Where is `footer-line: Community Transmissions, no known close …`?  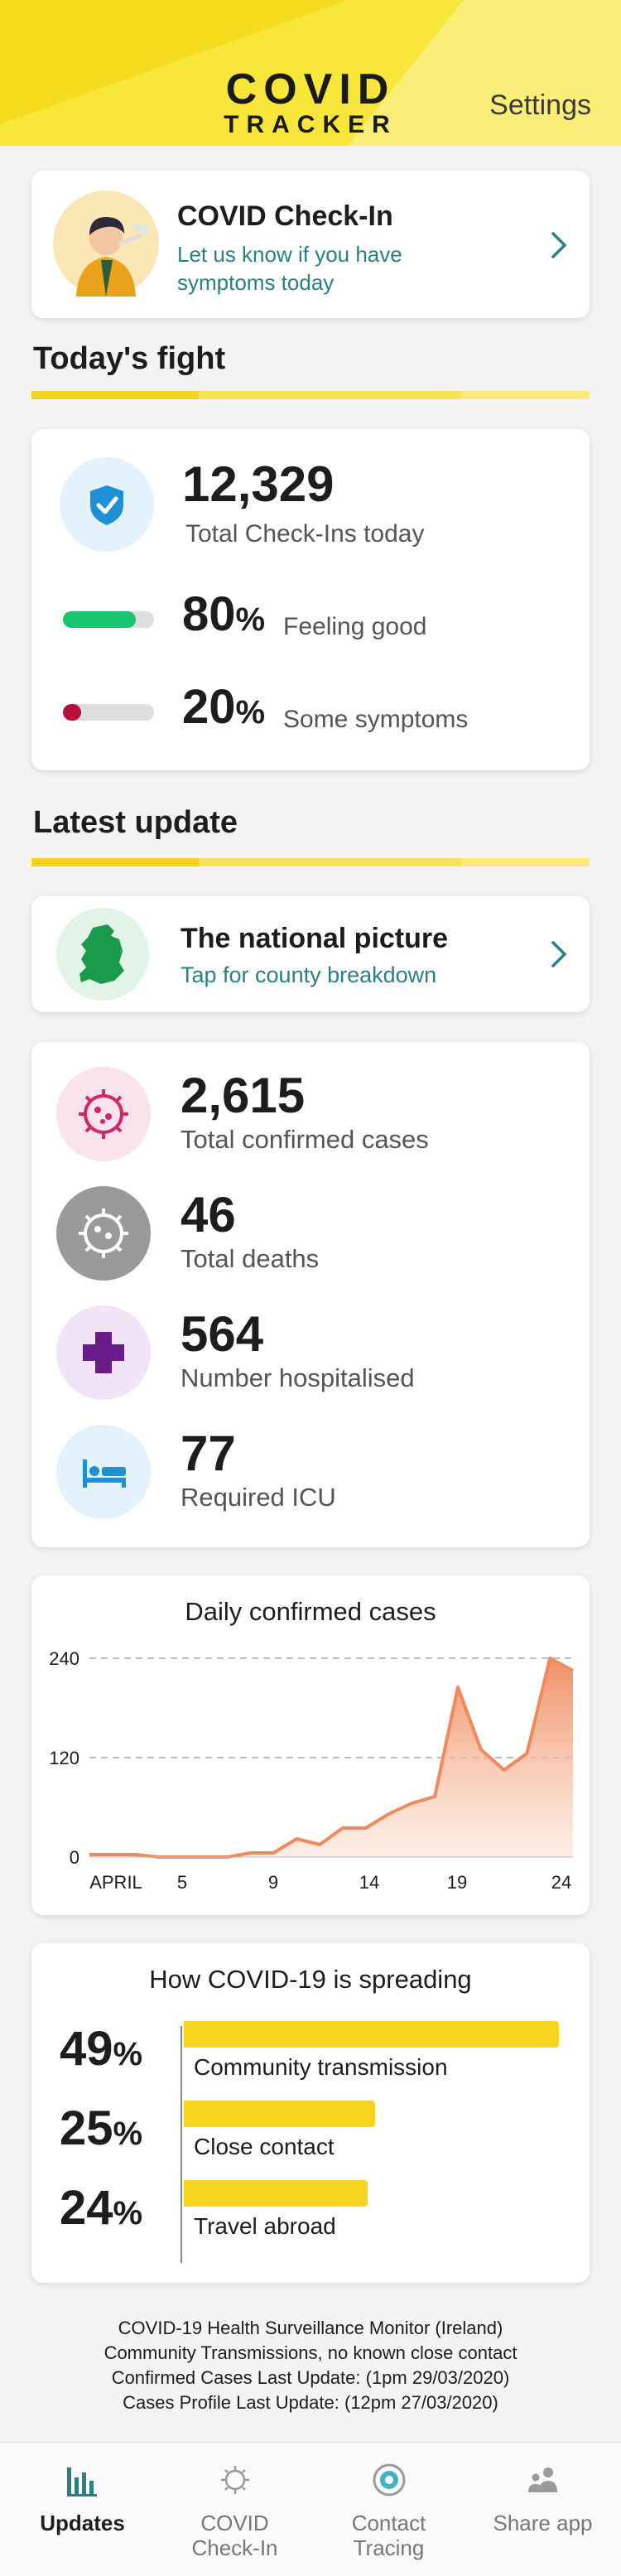
footer-line: Community Transmissions, no known close … is located at coordinates (311, 2352).